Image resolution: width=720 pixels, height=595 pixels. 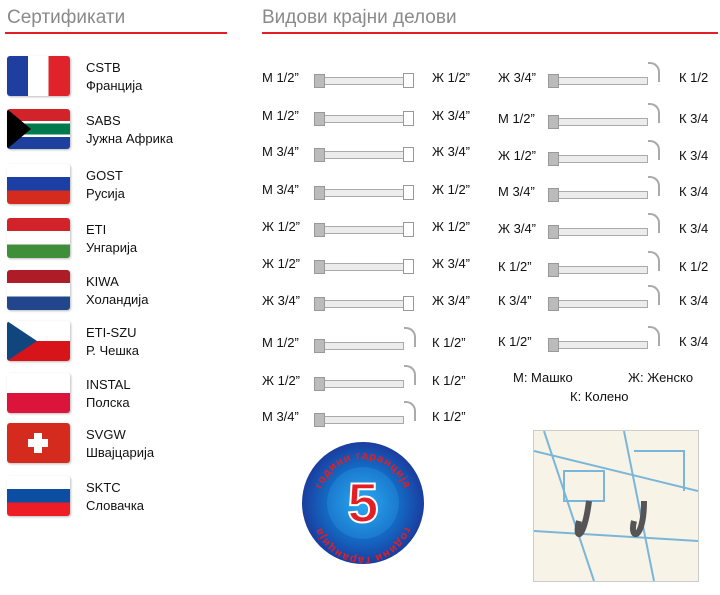 I want to click on certificate-code: SKTC, so click(x=103, y=487).